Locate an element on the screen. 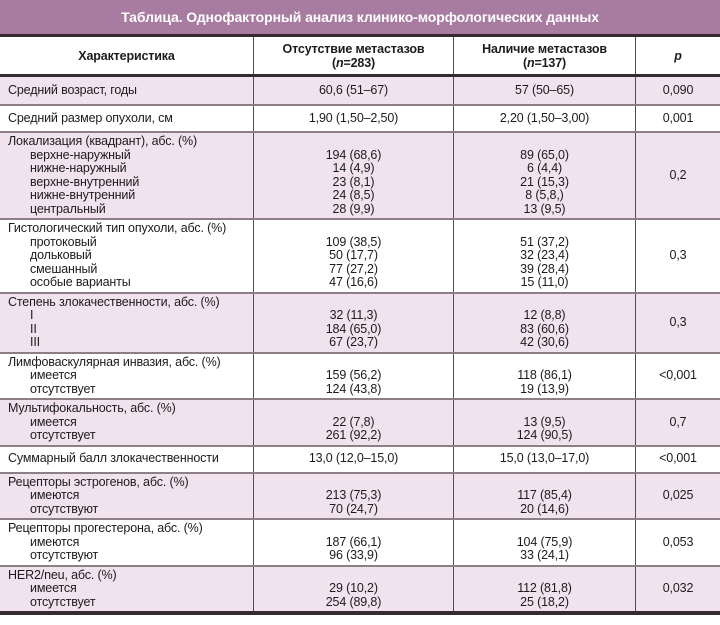 The height and width of the screenshot is (625, 720). sub-item-label: I is located at coordinates (32, 315).